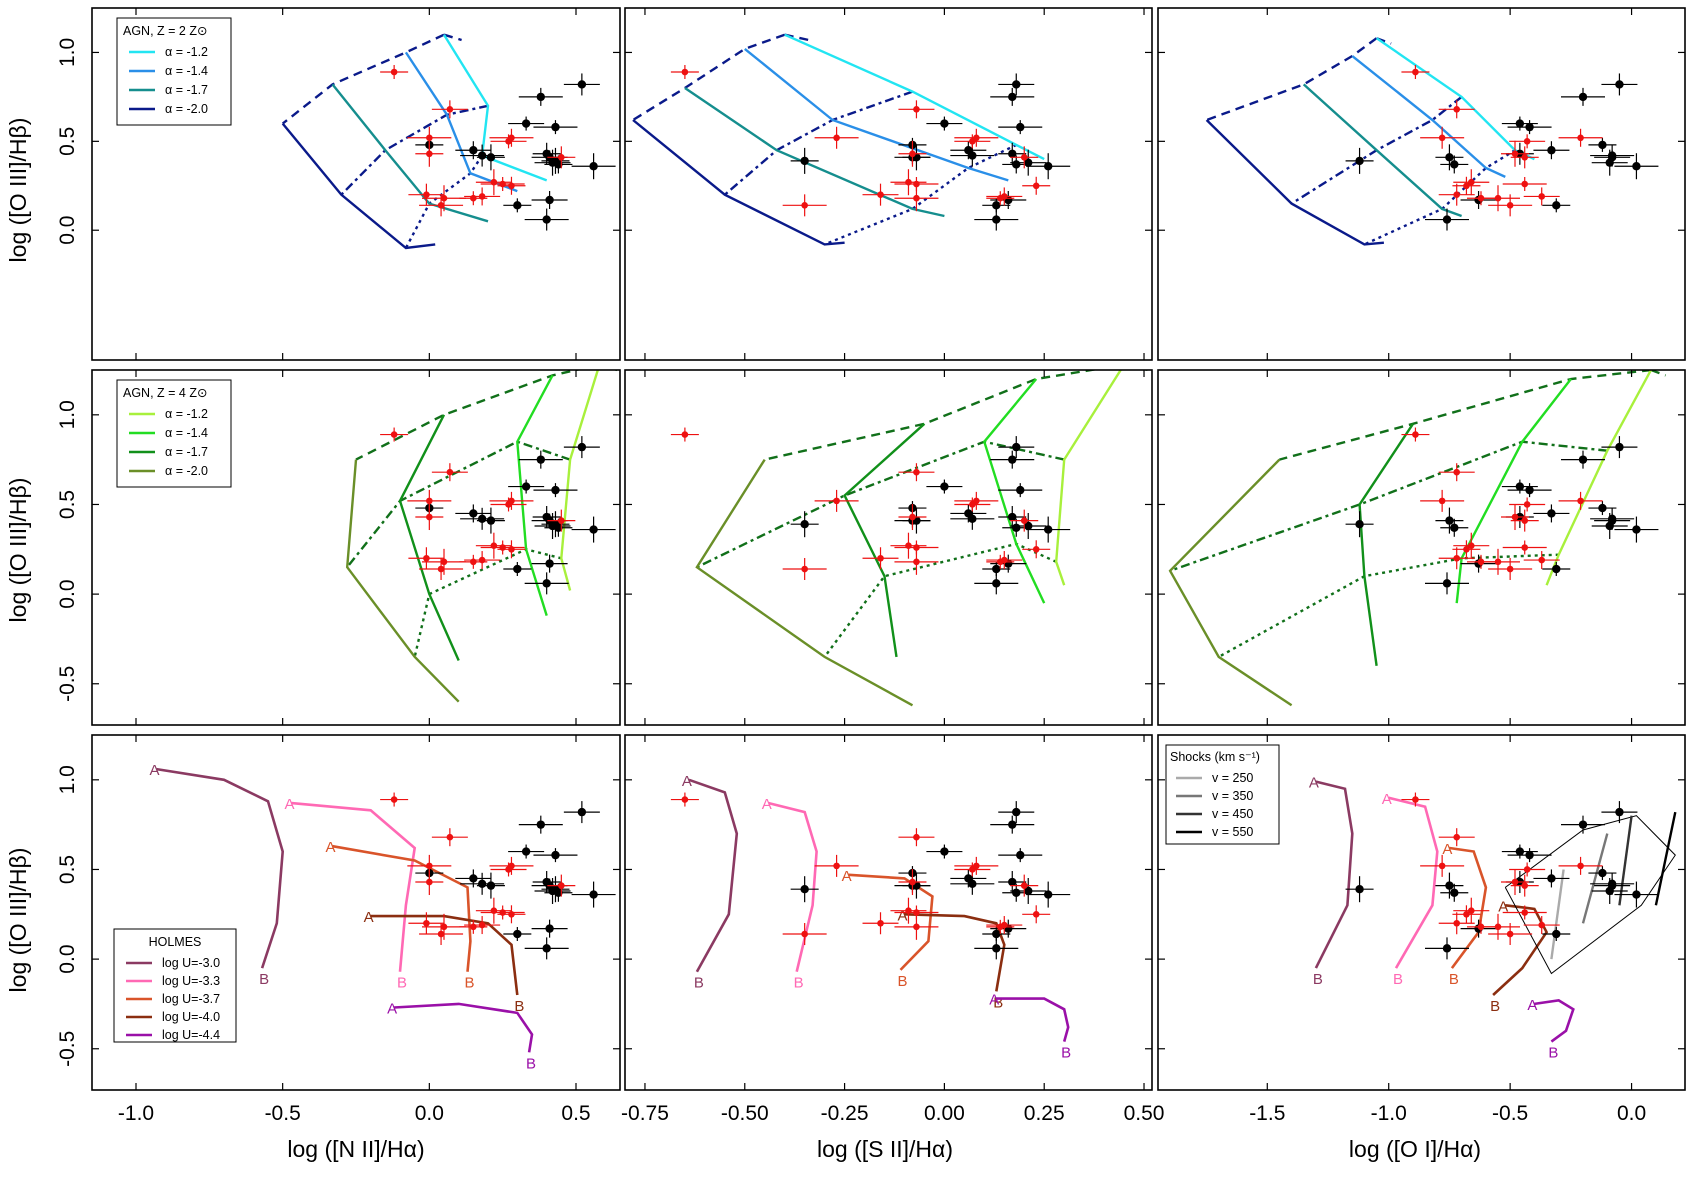 This screenshot has height=1179, width=1687. I want to click on legend-title: AGN, Z = 2 Z⊙, so click(165, 31).